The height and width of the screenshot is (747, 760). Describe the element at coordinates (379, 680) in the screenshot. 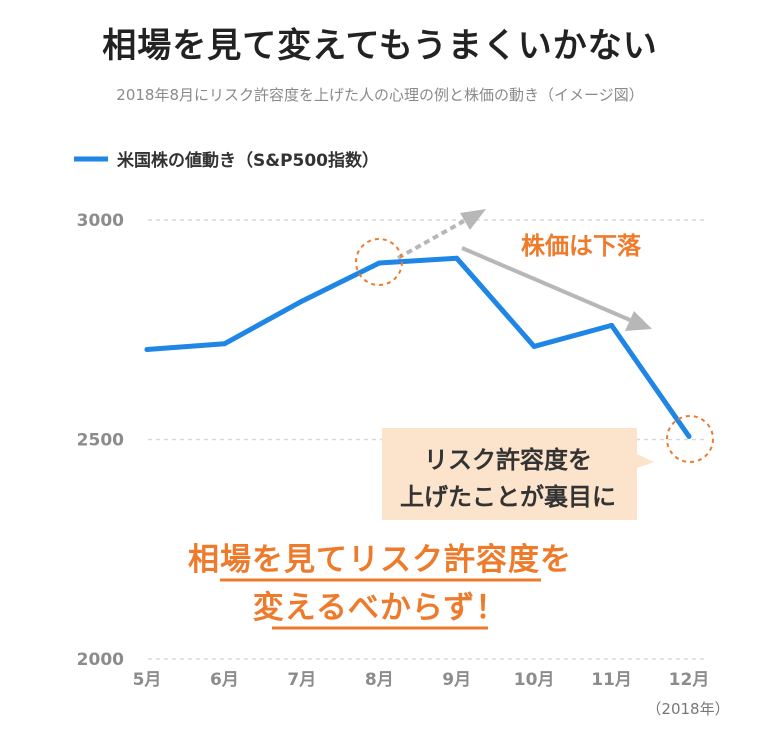

I see `x-tick-label: 8月` at that location.